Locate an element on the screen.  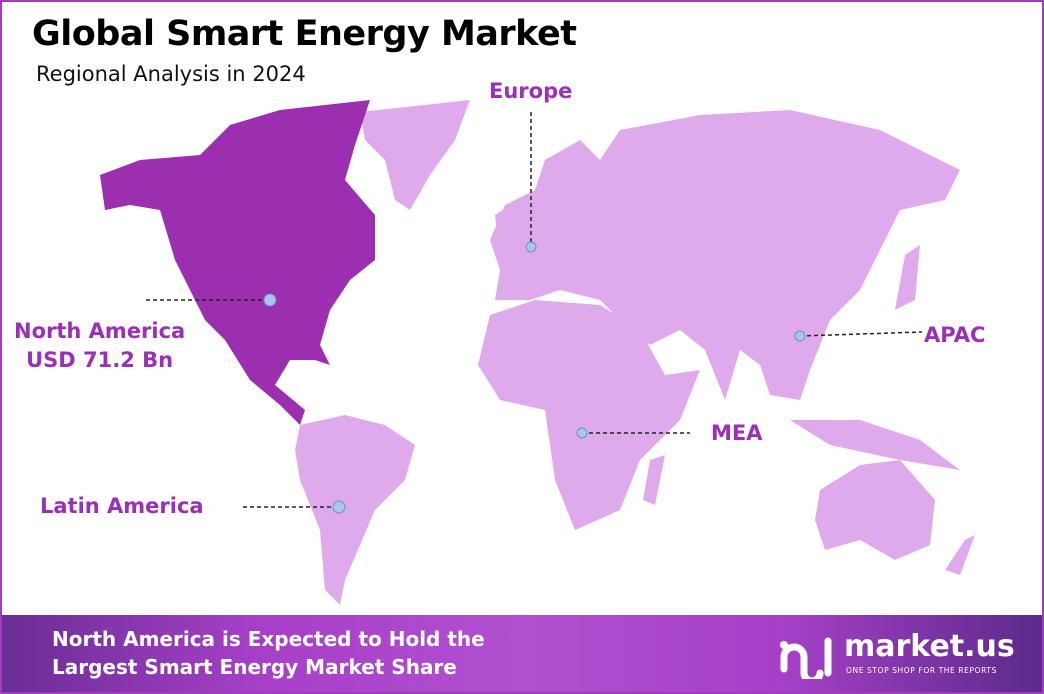
new-zealand is located at coordinates (960, 555).